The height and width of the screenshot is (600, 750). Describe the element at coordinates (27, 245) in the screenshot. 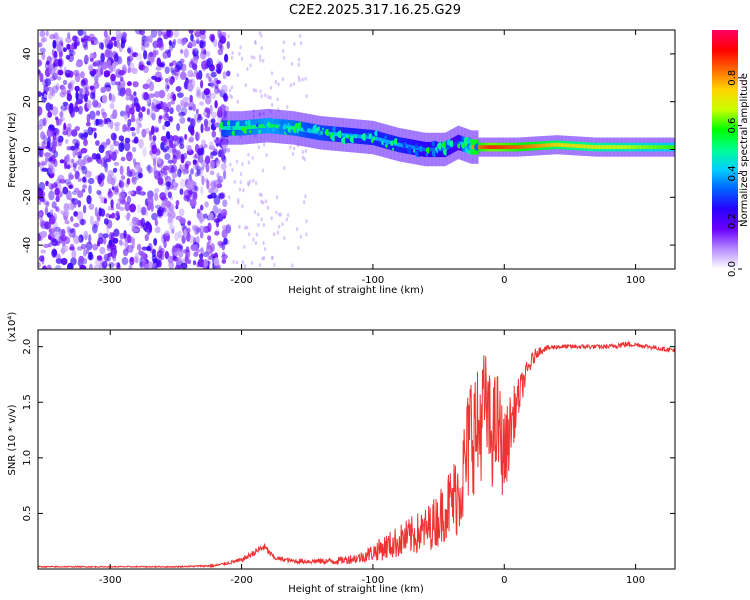

I see `y-tick-label: -40` at that location.